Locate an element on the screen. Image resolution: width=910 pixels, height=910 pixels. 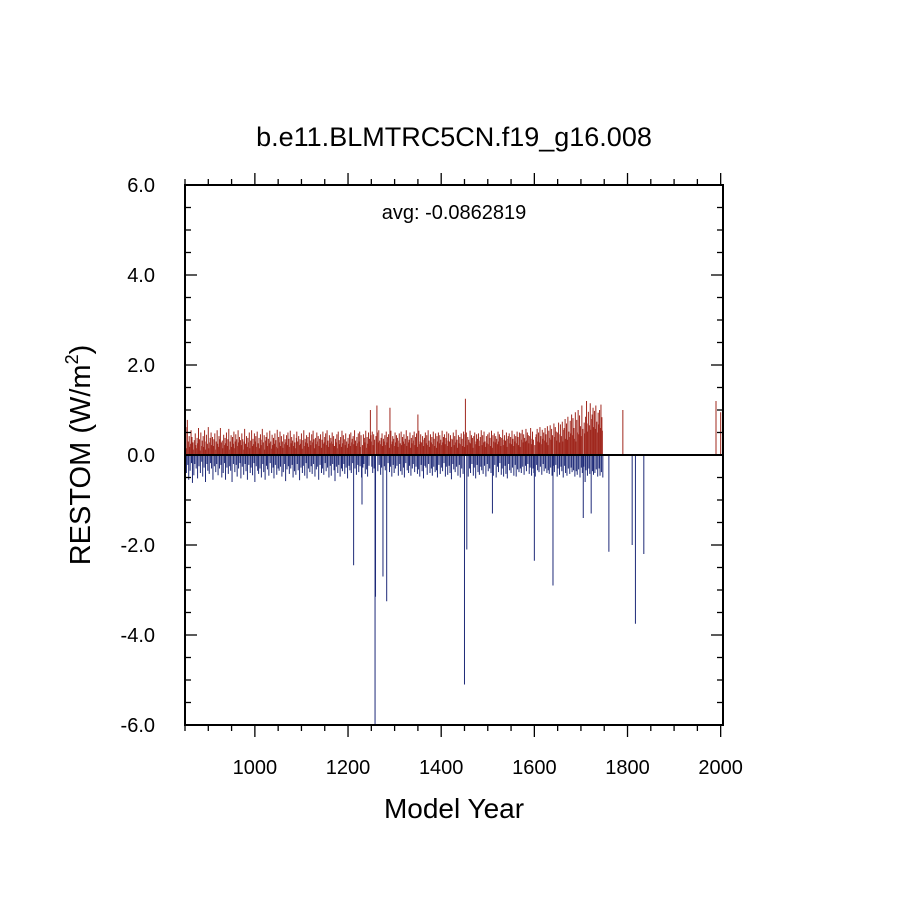
x-tick-label: 1000 is located at coordinates (255, 768).